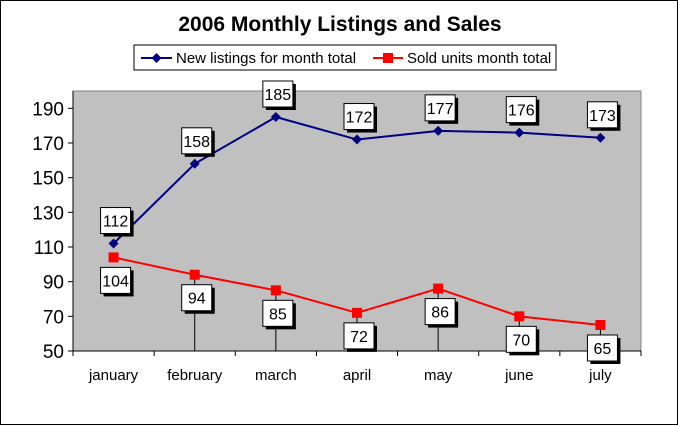 The image size is (678, 426). What do you see at coordinates (53, 317) in the screenshot?
I see `y-tick-label: 70` at bounding box center [53, 317].